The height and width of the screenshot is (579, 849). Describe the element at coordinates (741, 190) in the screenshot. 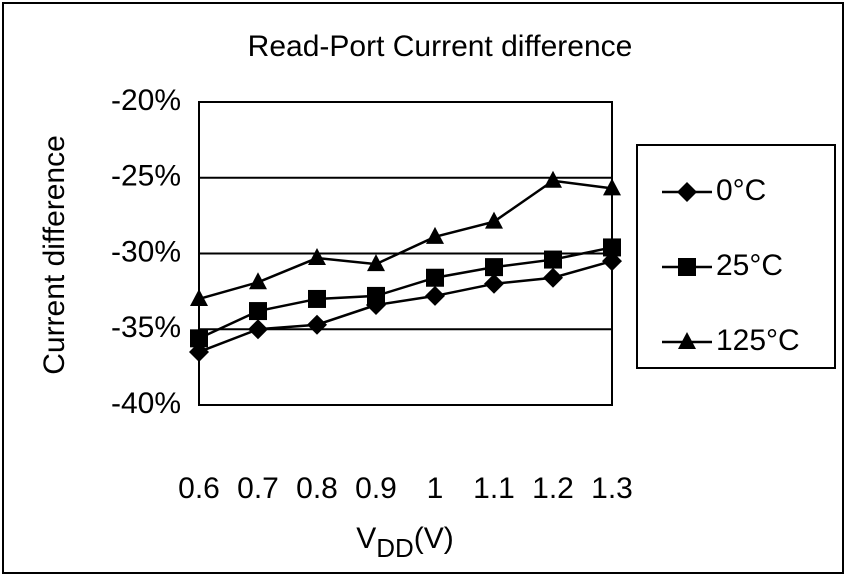

I see `legend-label: 0°C` at that location.